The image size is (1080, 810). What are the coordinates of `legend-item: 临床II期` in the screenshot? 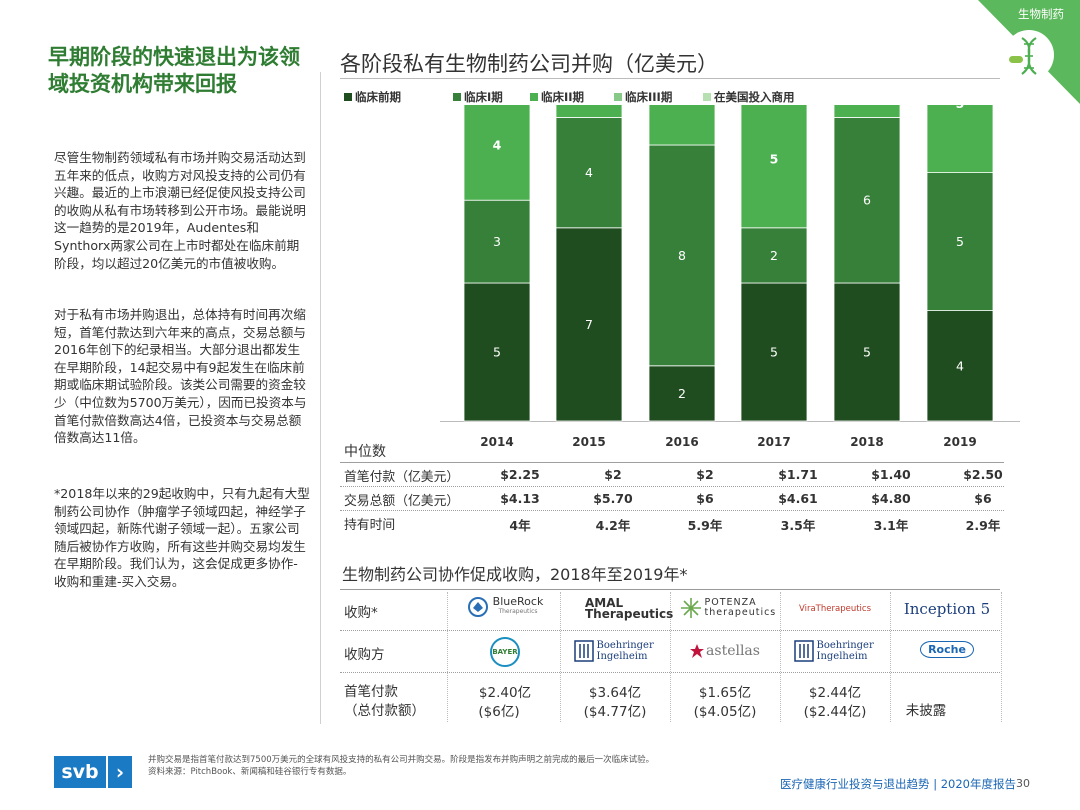 It's located at (566, 97).